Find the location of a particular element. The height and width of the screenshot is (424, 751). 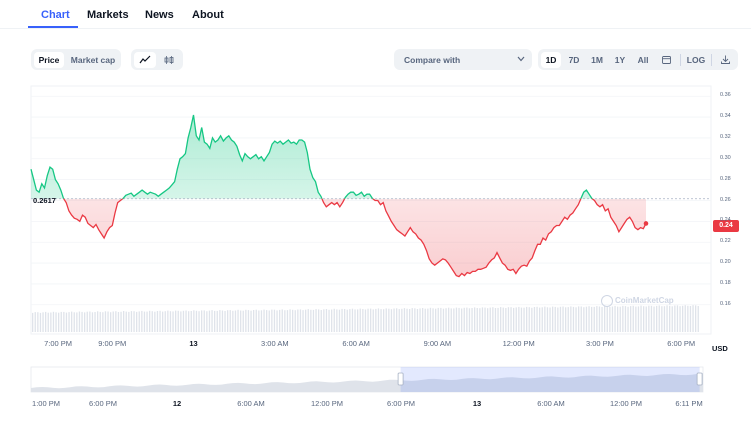

candlestick-button is located at coordinates (169, 60).